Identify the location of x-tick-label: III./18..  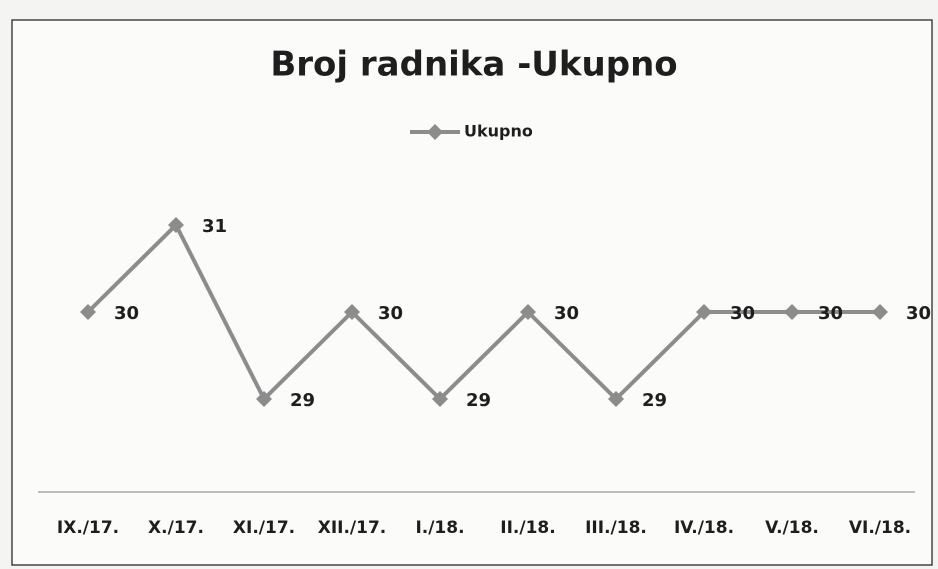
(616, 528).